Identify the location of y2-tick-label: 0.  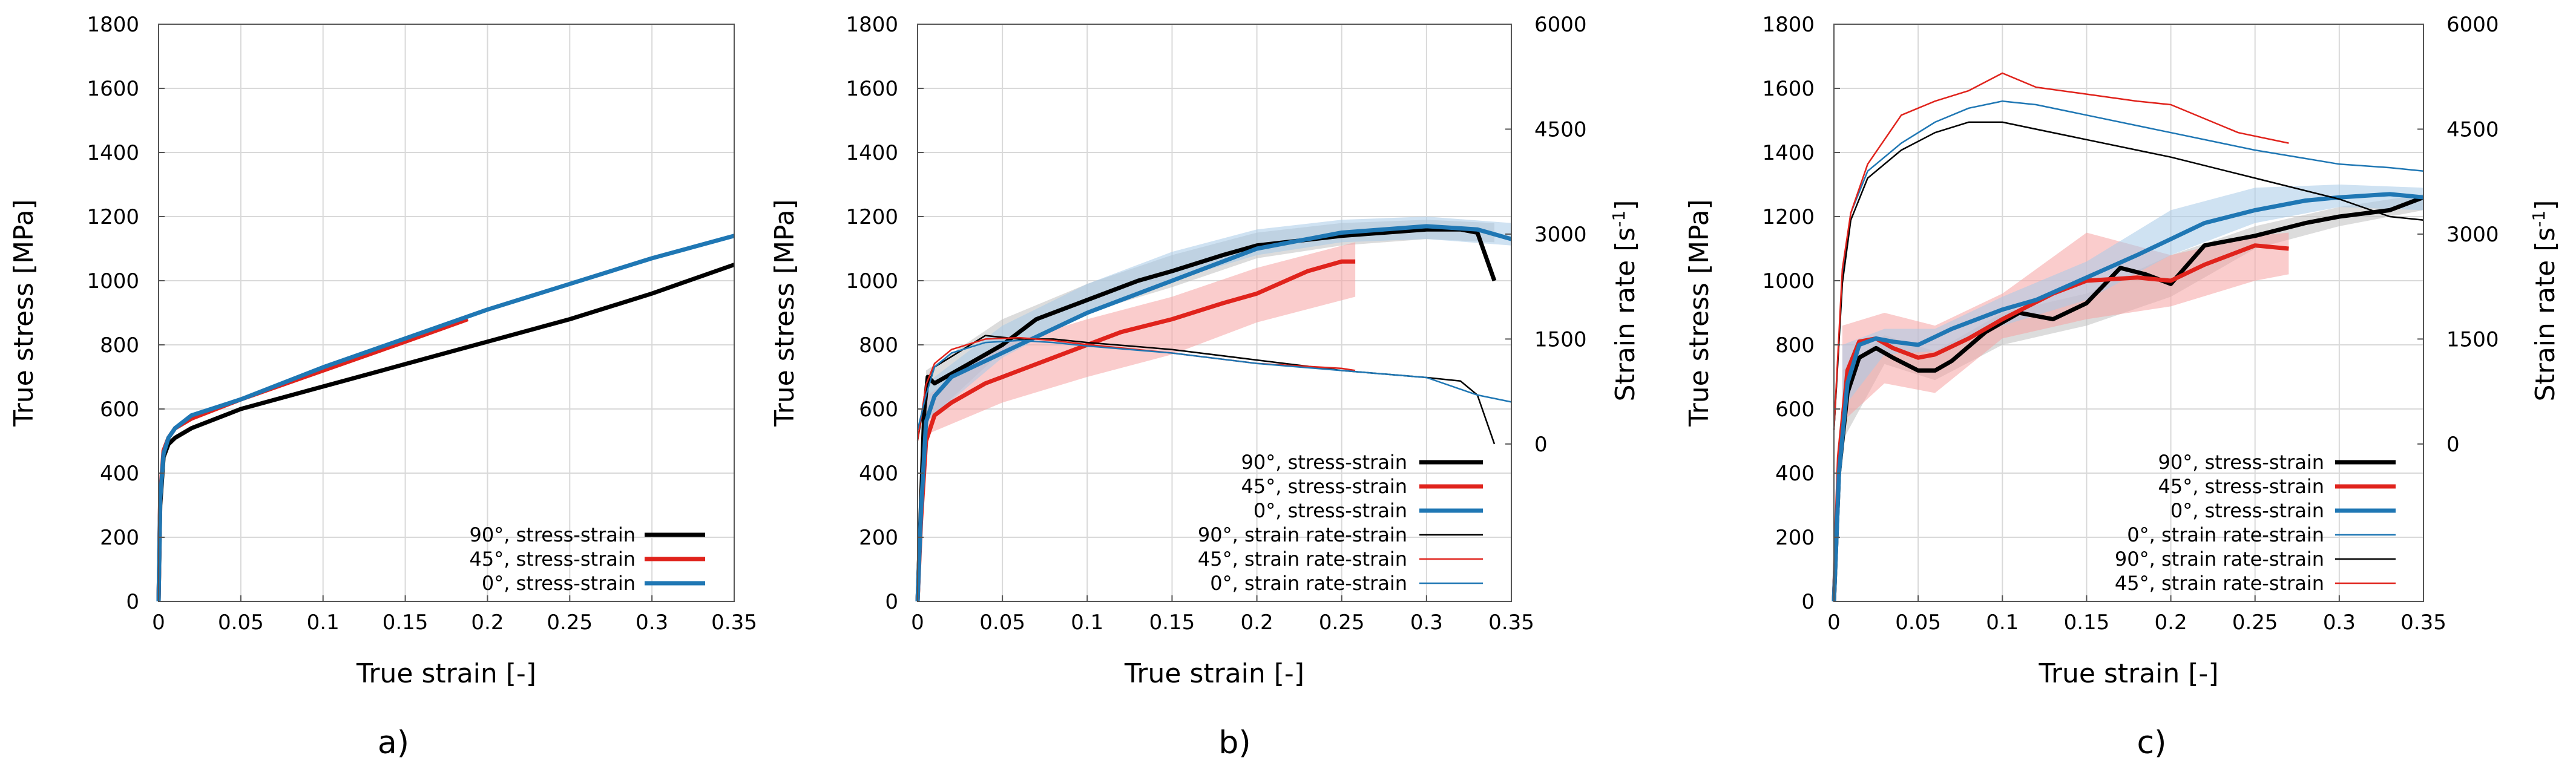
(2453, 445).